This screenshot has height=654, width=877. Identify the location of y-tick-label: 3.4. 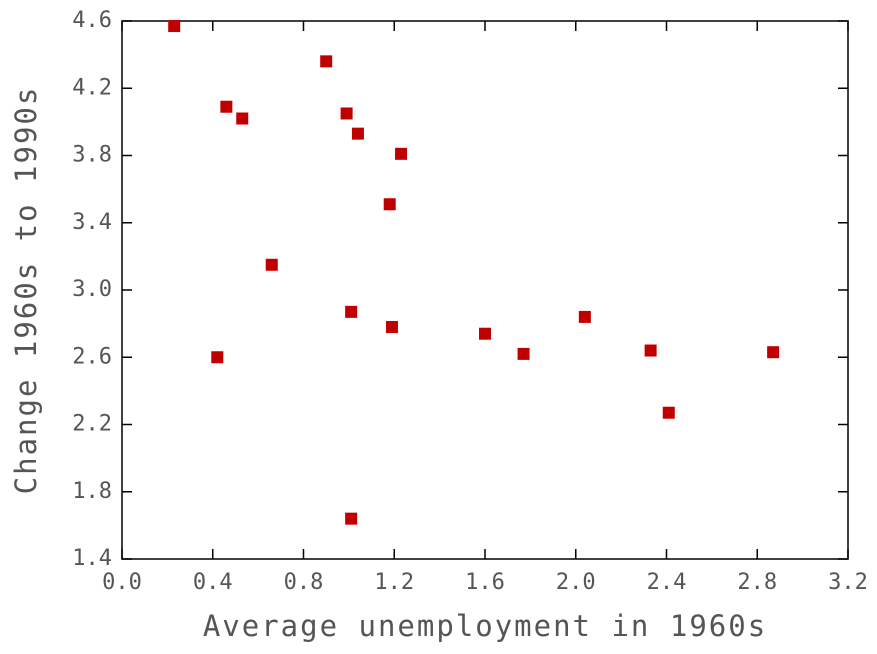
(92, 222).